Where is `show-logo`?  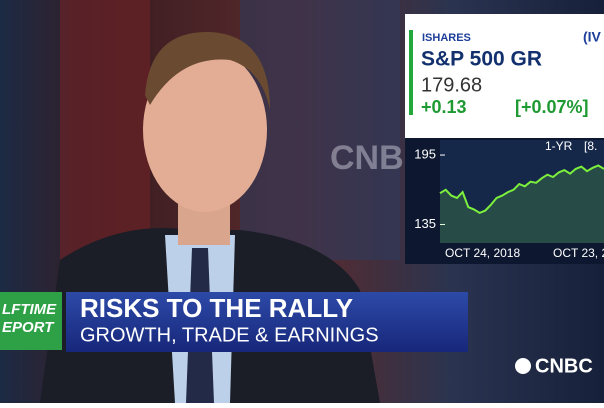 show-logo is located at coordinates (31, 321).